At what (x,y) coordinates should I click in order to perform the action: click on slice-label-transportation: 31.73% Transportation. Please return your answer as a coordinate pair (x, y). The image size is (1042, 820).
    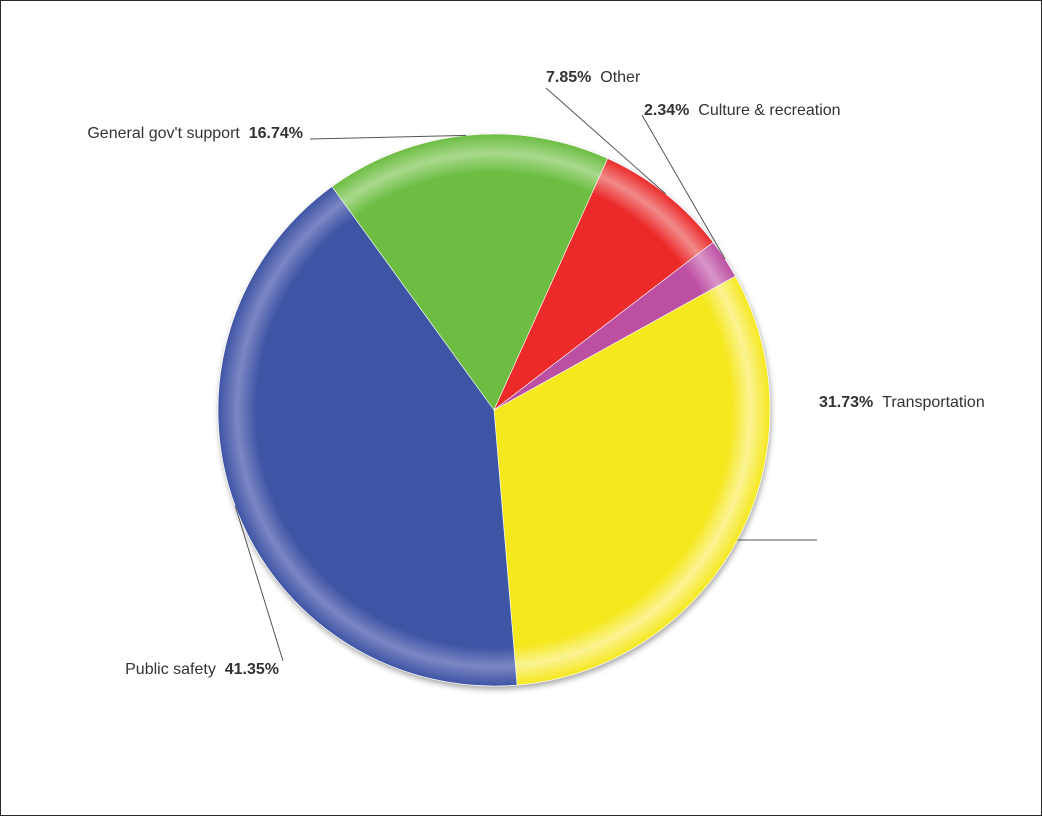
    Looking at the image, I should click on (902, 402).